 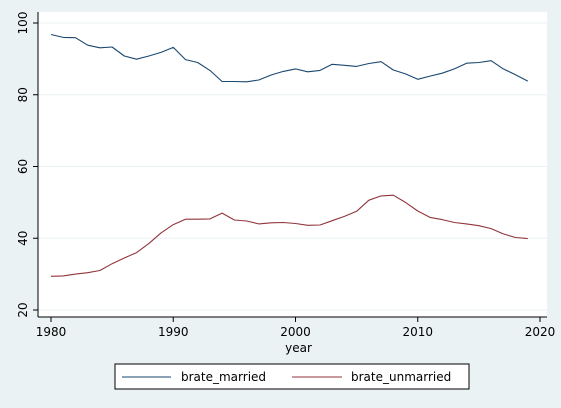 I want to click on x-tick-label-1990: 1990, so click(x=173, y=332).